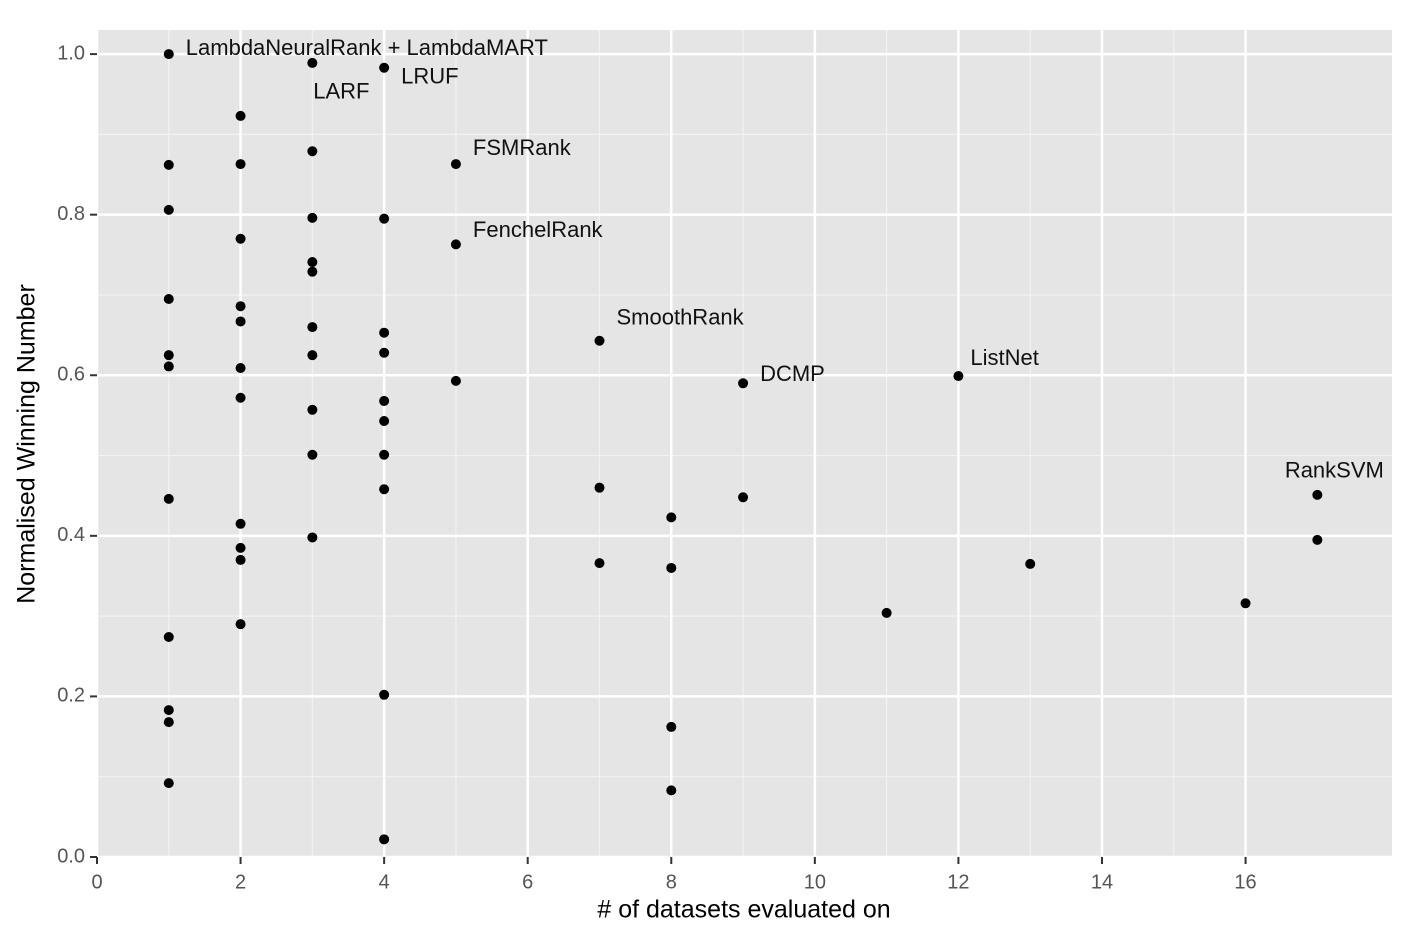 Image resolution: width=1415 pixels, height=944 pixels. Describe the element at coordinates (1334, 470) in the screenshot. I see `point-label: RankSVM` at that location.